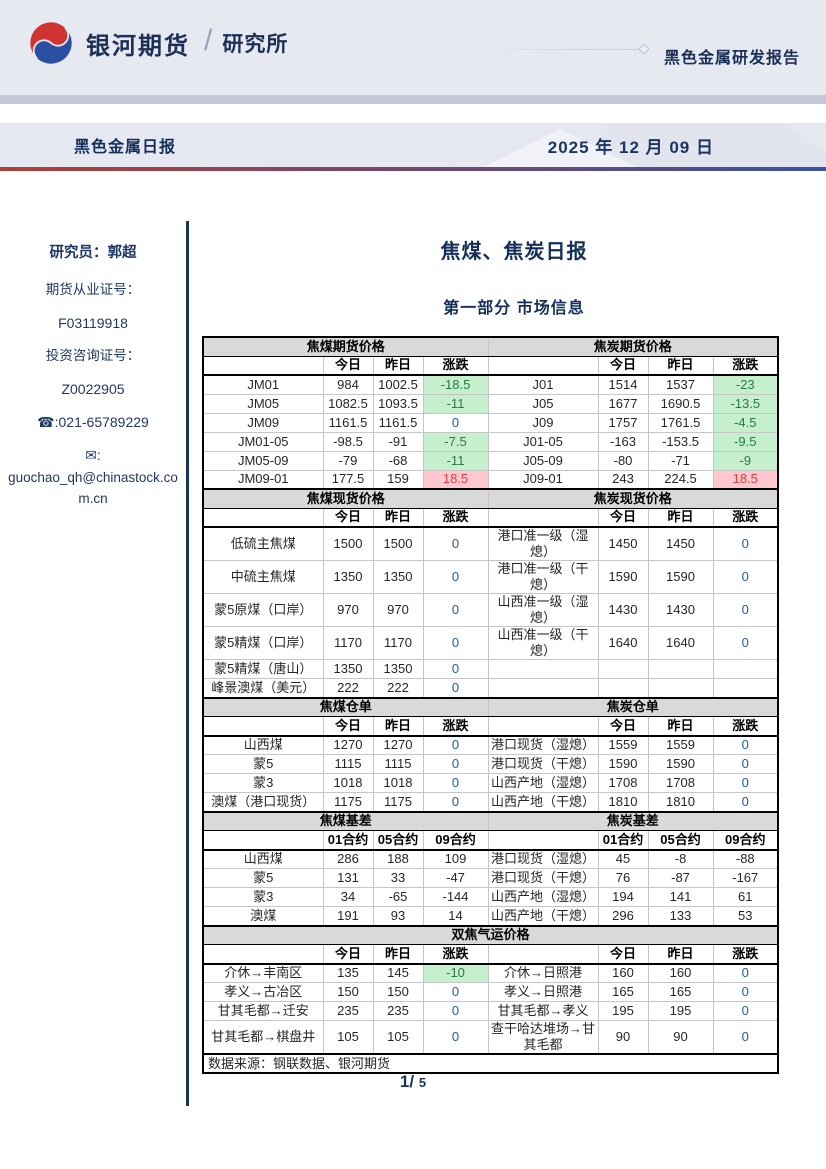 Image resolution: width=826 pixels, height=1169 pixels. What do you see at coordinates (348, 992) in the screenshot?
I see `value-cell: 150` at bounding box center [348, 992].